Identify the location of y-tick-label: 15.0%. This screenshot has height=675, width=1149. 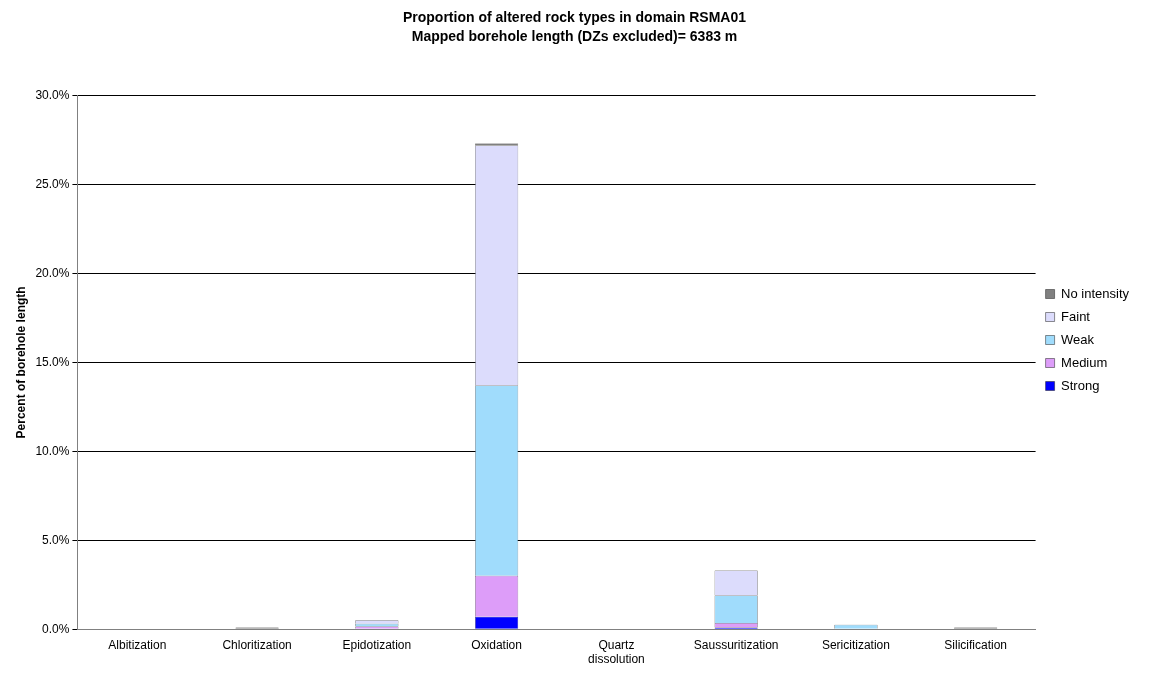
(52, 361).